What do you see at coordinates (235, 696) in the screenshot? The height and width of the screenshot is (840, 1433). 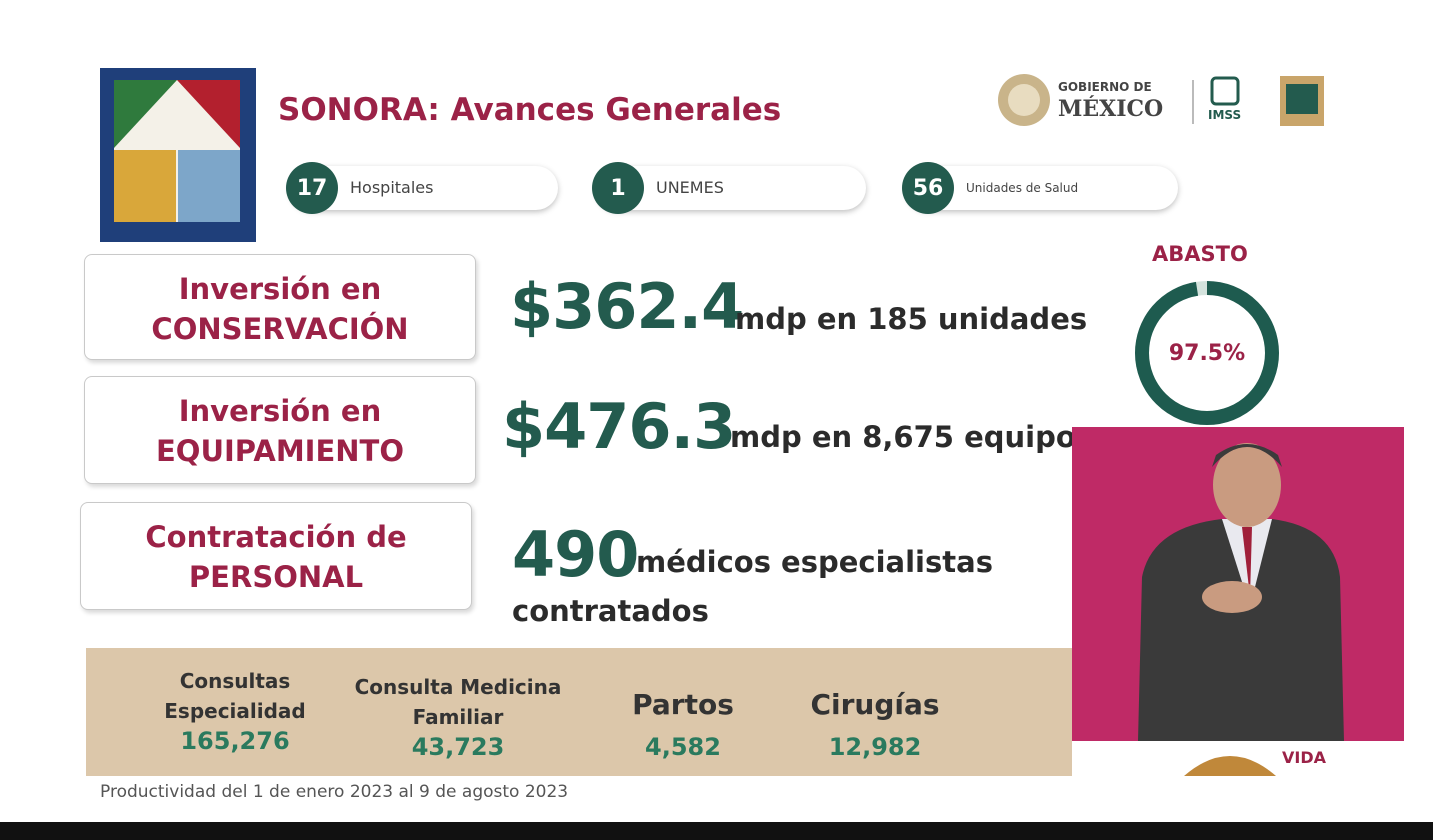 I see `stat-label: Consultas Especialidad` at bounding box center [235, 696].